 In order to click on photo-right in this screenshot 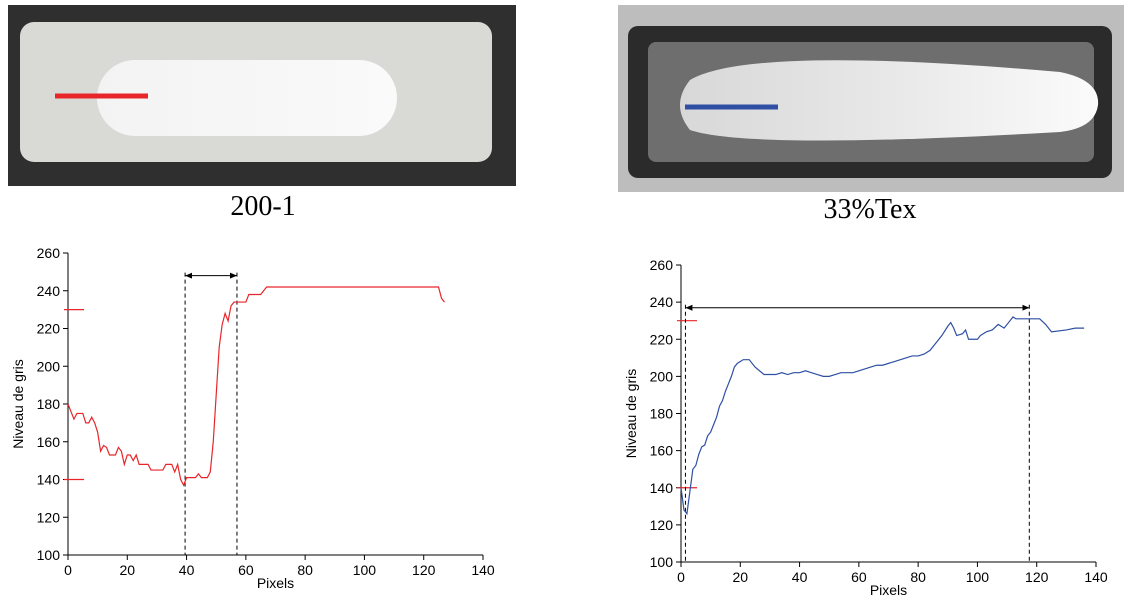, I will do `click(871, 98)`.